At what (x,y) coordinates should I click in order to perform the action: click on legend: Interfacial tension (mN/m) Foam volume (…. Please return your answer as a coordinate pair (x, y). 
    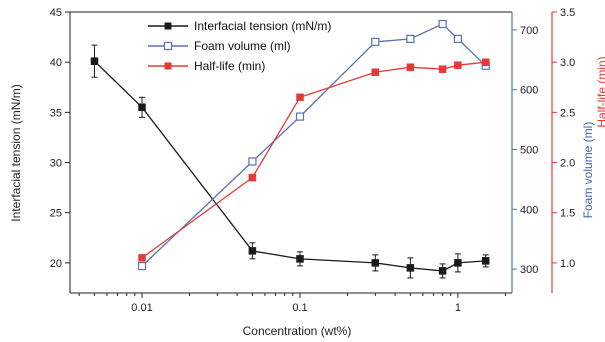
    Looking at the image, I should click on (239, 46).